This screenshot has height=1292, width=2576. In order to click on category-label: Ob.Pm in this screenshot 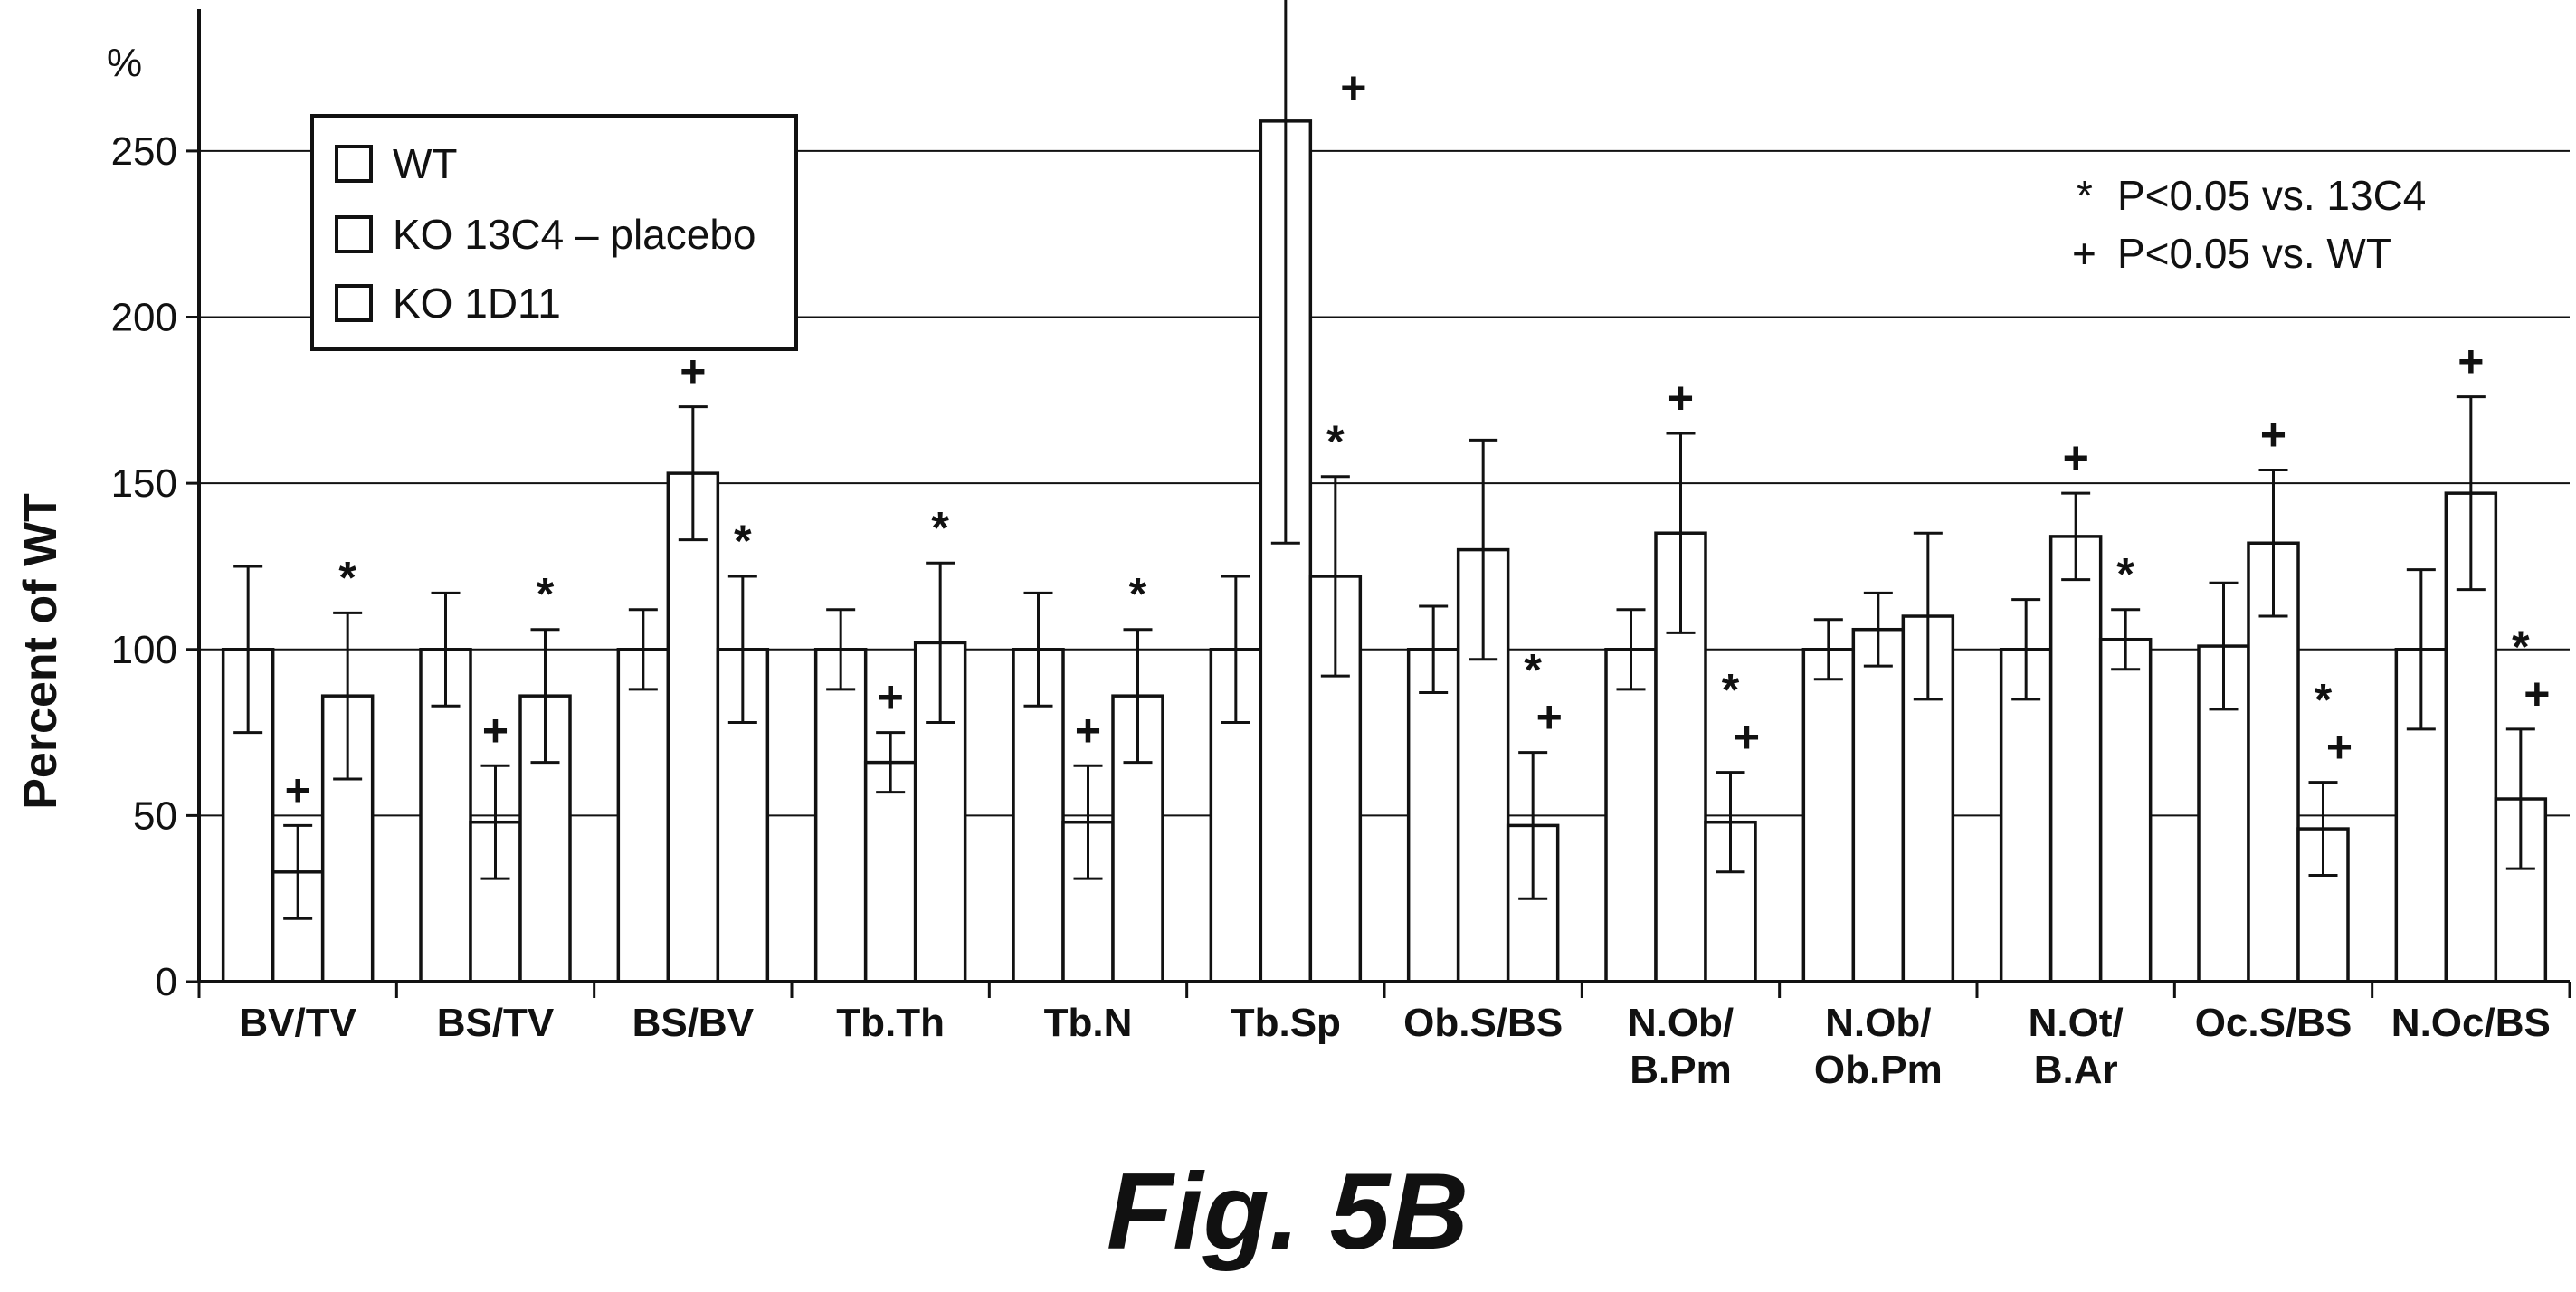, I will do `click(1878, 1070)`.